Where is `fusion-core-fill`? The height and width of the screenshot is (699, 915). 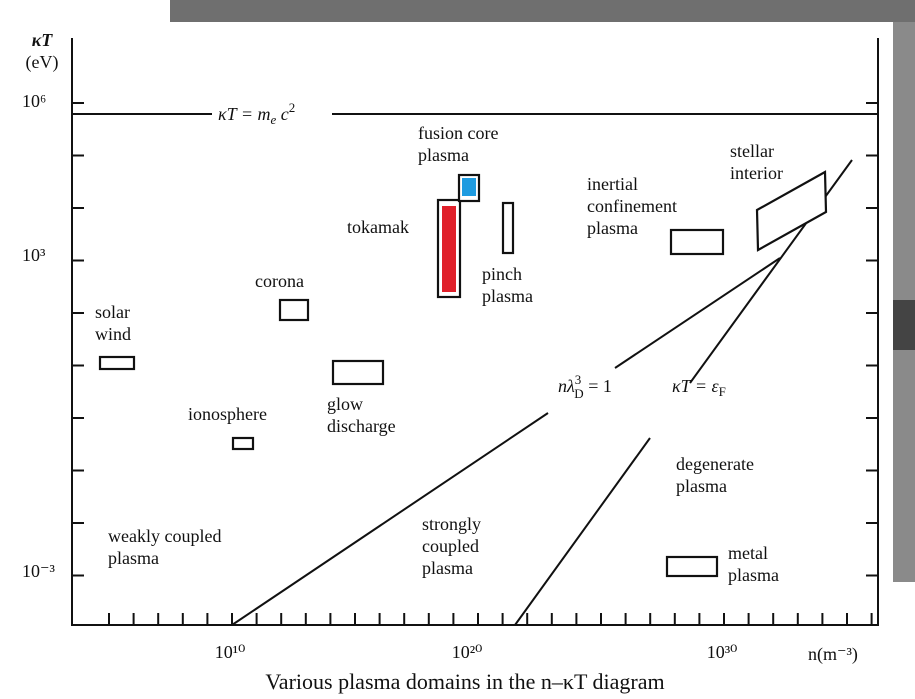
fusion-core-fill is located at coordinates (469, 187).